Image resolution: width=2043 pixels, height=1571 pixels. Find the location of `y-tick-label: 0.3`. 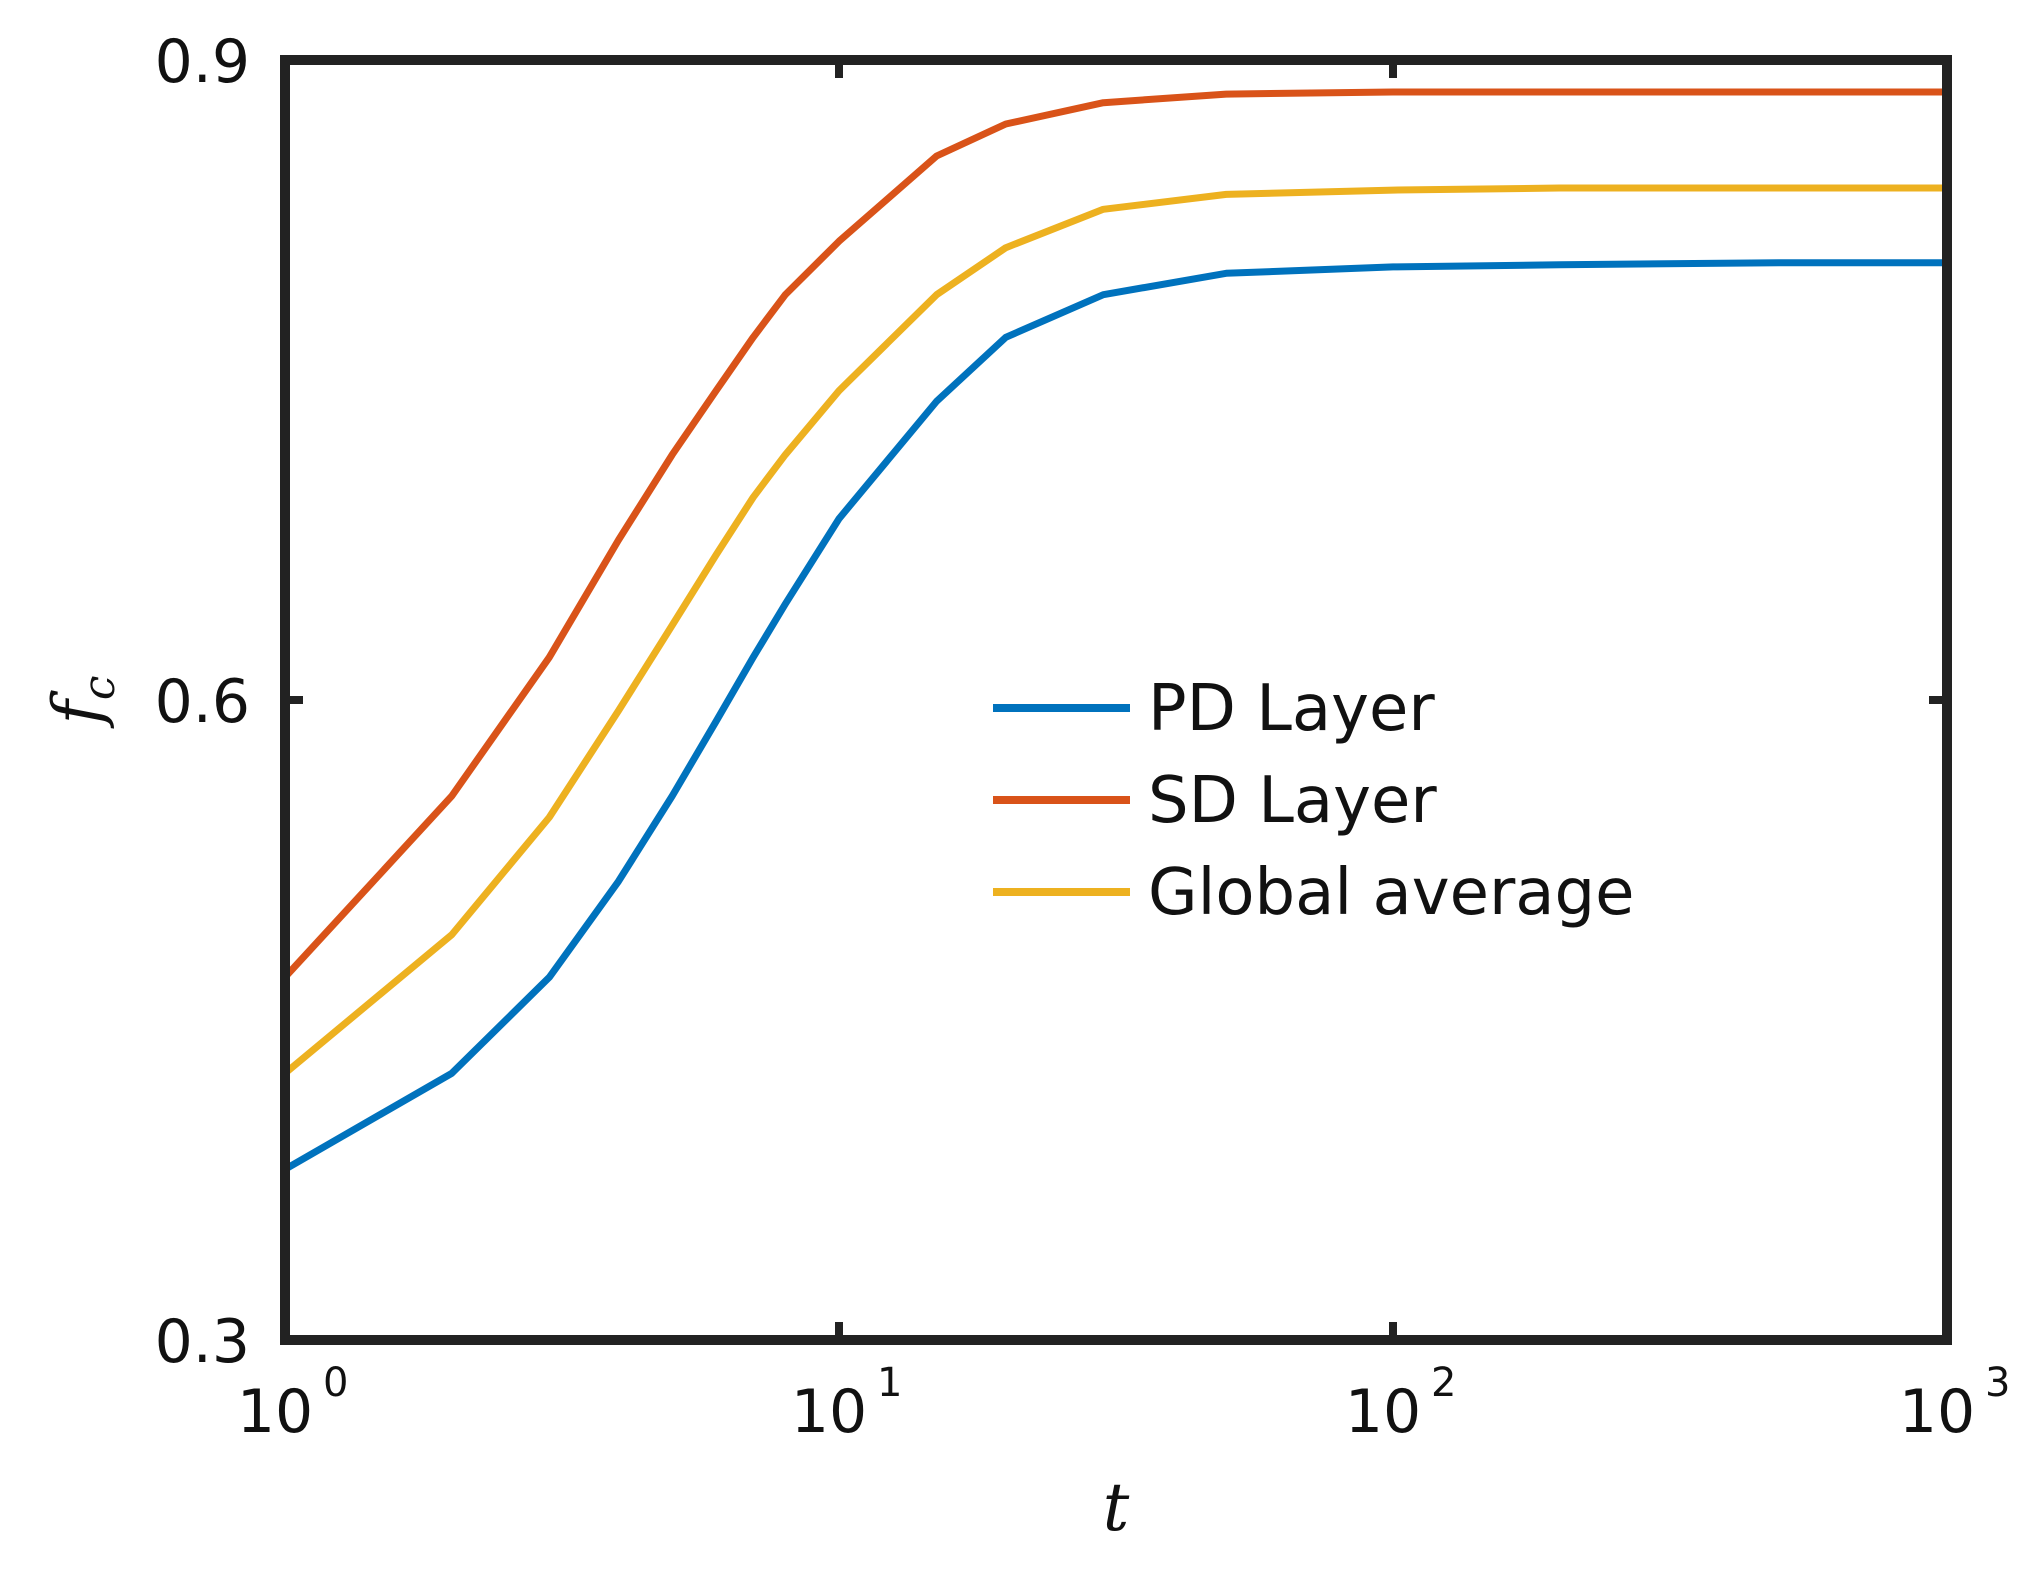

y-tick-label: 0.3 is located at coordinates (202, 1342).